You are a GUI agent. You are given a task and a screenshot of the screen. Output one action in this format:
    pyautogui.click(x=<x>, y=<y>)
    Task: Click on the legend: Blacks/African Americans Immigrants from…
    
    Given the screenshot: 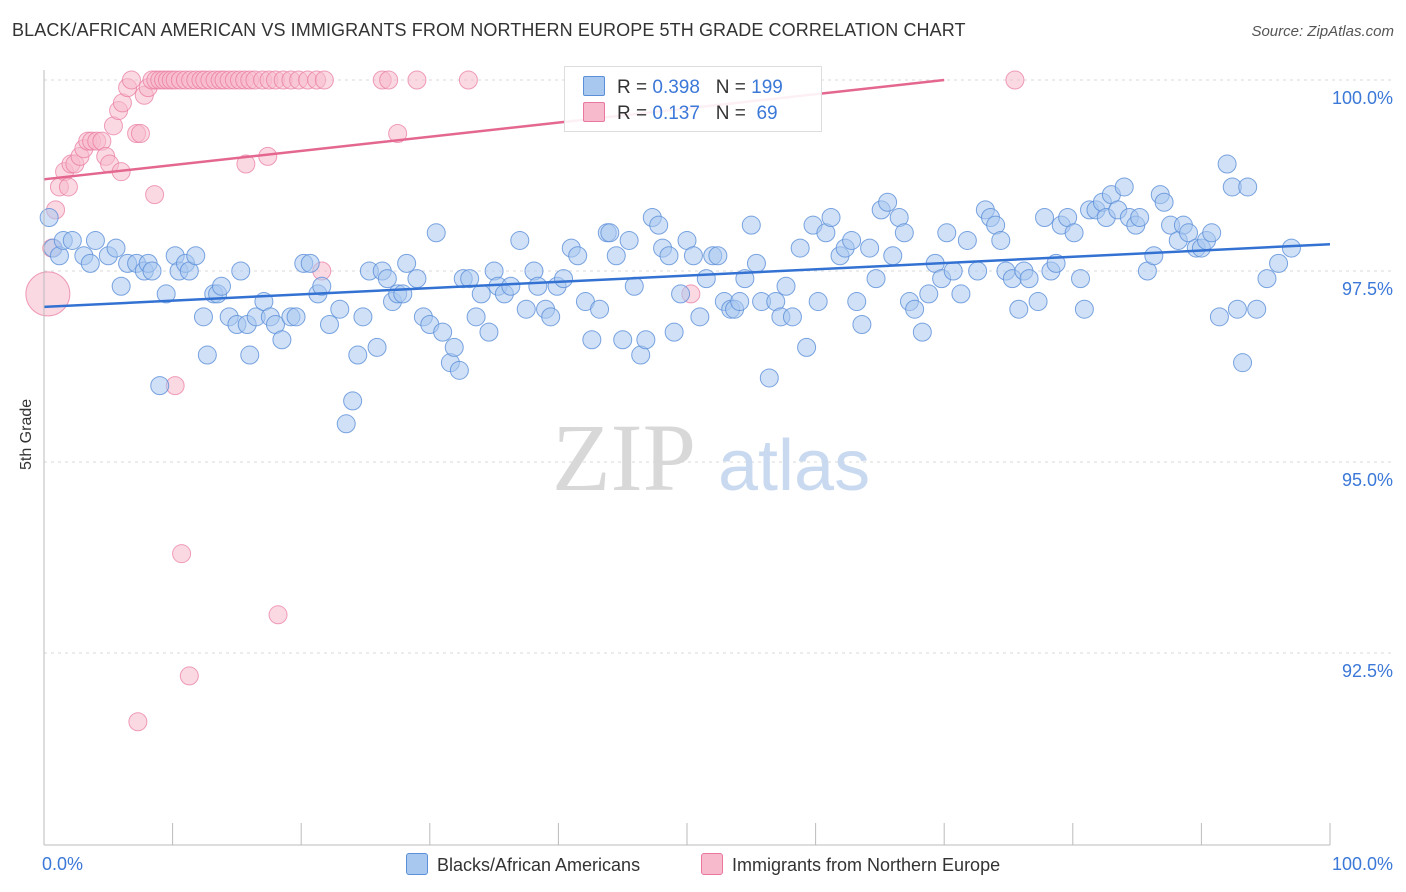 What is the action you would take?
    pyautogui.click(x=703, y=865)
    